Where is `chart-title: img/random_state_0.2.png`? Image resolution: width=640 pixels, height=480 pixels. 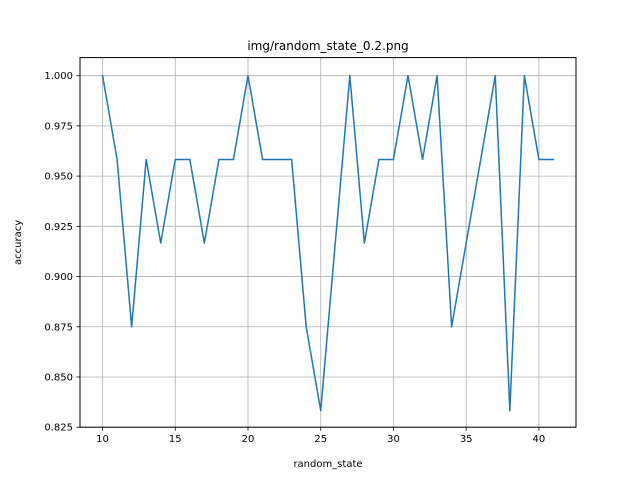 chart-title: img/random_state_0.2.png is located at coordinates (327, 46).